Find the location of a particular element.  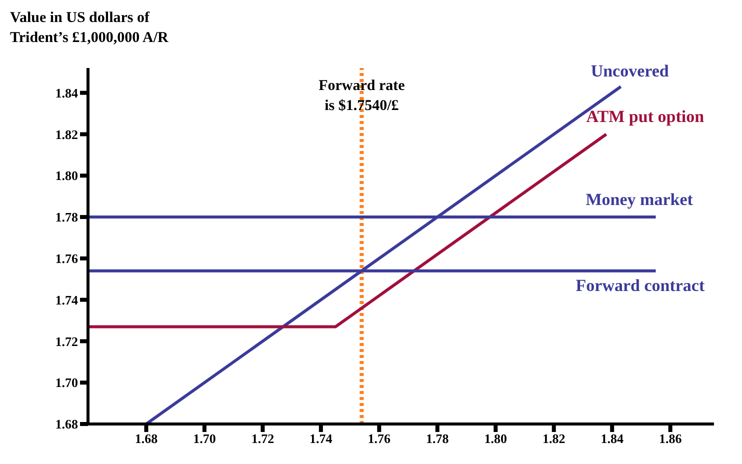

x-tick-label: 1.84 is located at coordinates (612, 438).